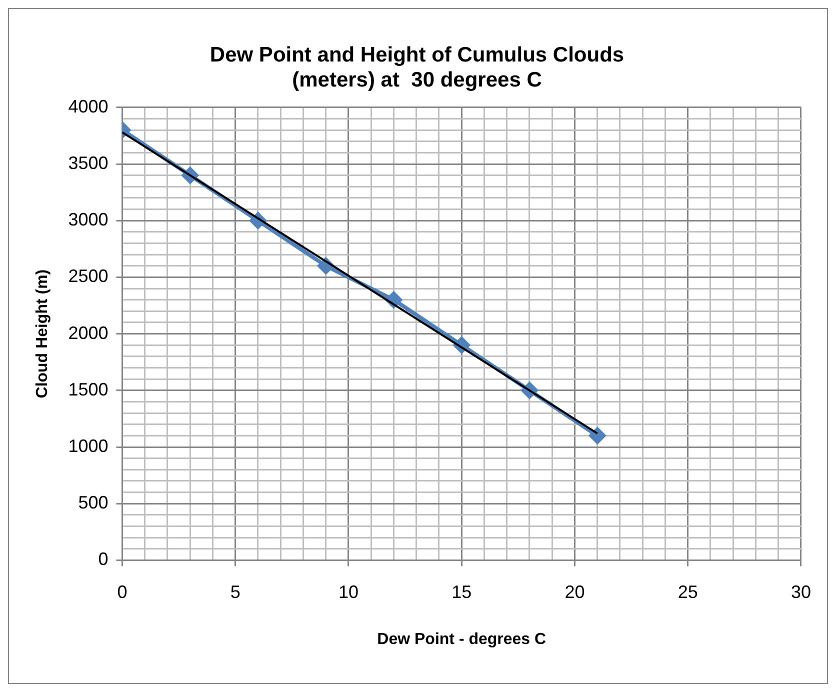 The image size is (836, 692). What do you see at coordinates (88, 276) in the screenshot?
I see `y-tick-label: 2500` at bounding box center [88, 276].